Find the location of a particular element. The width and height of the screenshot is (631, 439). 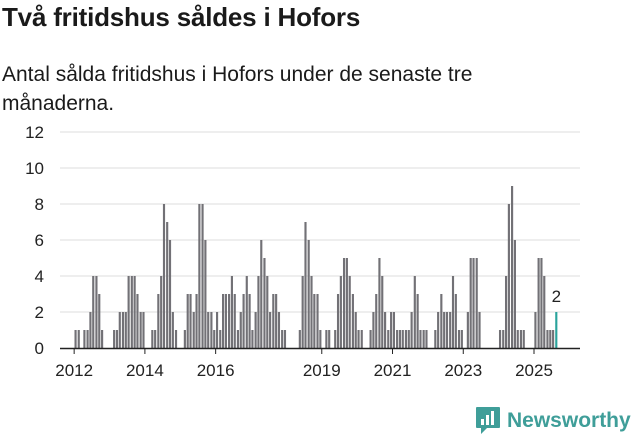

y-tick-label: 4 is located at coordinates (39, 276).